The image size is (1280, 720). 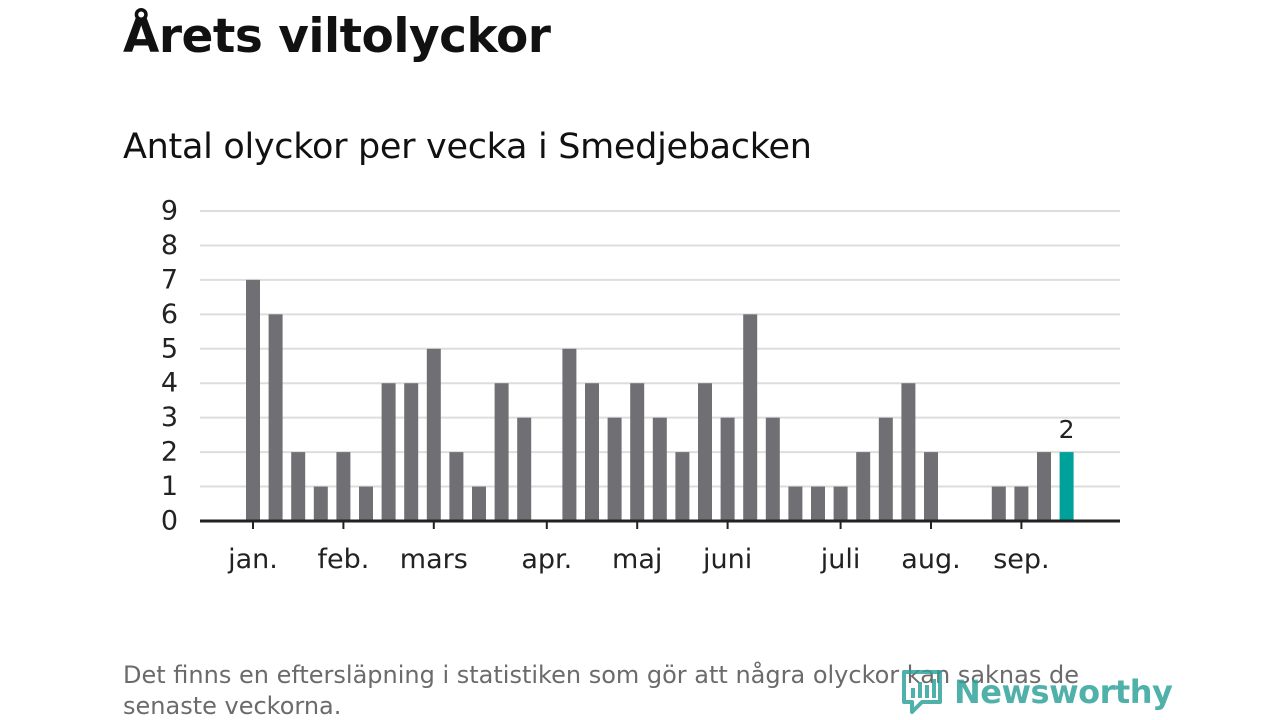 I want to click on x-axis-ticks: jan. feb. mars apr. maj juni juli aug. sep., so click(x=638, y=548).